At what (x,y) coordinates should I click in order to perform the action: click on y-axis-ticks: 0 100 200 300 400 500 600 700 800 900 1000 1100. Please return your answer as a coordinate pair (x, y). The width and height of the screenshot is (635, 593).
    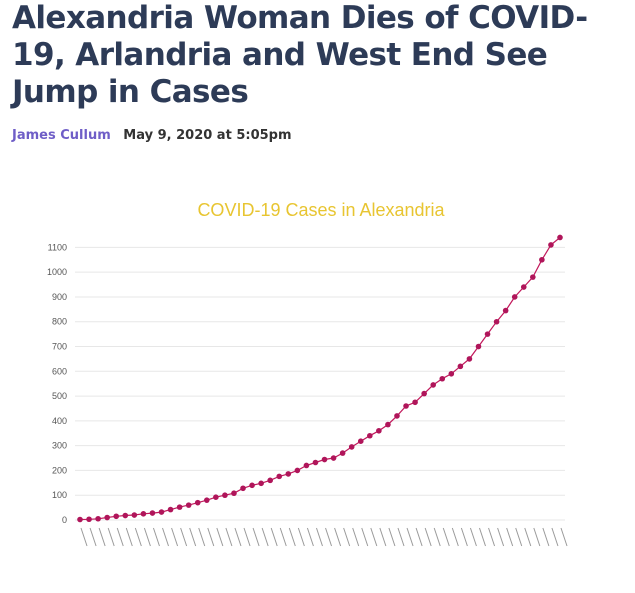
    Looking at the image, I should click on (57, 383).